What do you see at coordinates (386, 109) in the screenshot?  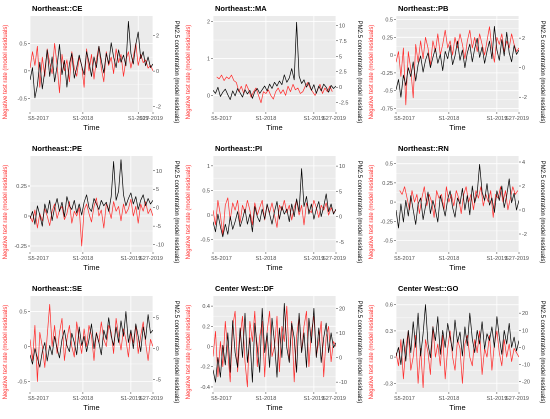 I see `left-tick-label: -0.75` at bounding box center [386, 109].